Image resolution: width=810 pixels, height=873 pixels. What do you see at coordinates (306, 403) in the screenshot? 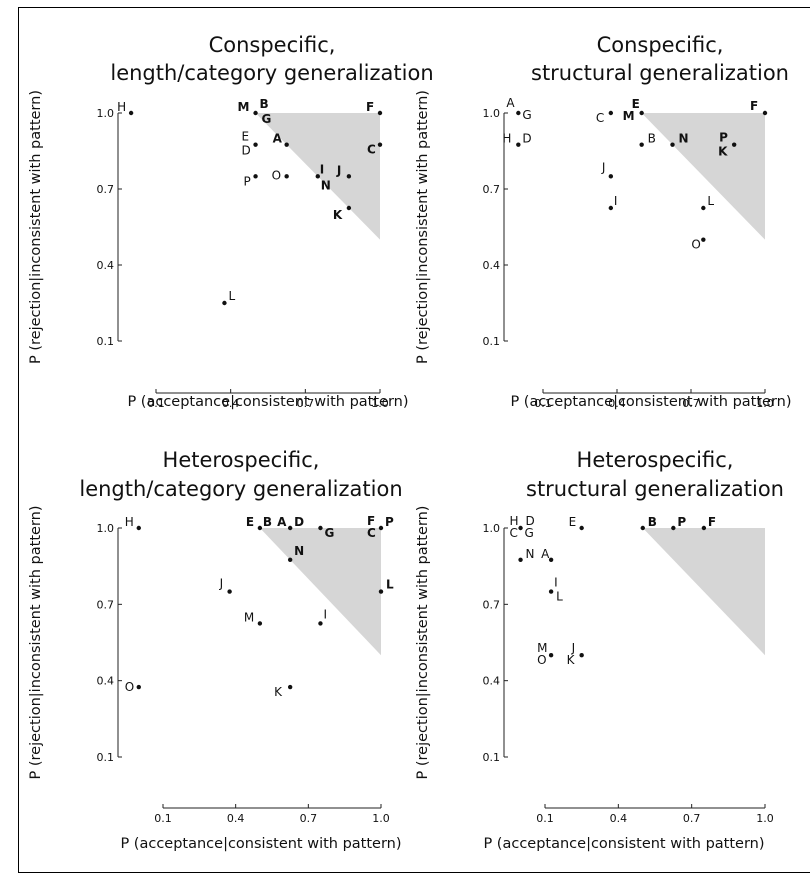
I see `x-tick-label: 0.7` at bounding box center [306, 403].